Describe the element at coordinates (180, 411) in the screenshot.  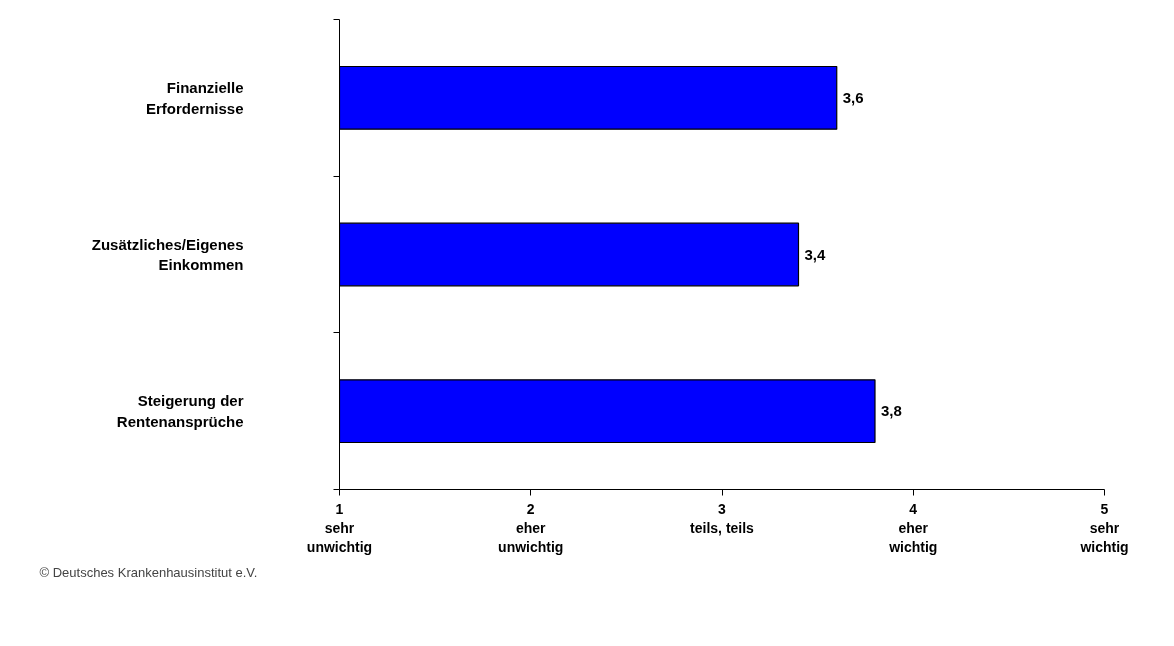
I see `y-tick-label: Steigerung der Rentenansprüche` at that location.